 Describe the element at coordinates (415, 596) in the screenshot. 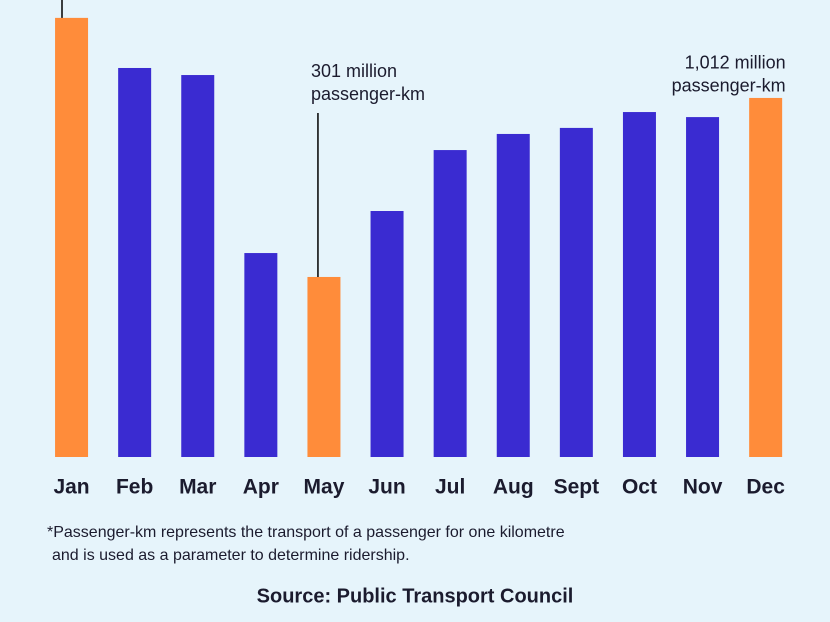

I see `source: Source: Public Transport Council` at that location.